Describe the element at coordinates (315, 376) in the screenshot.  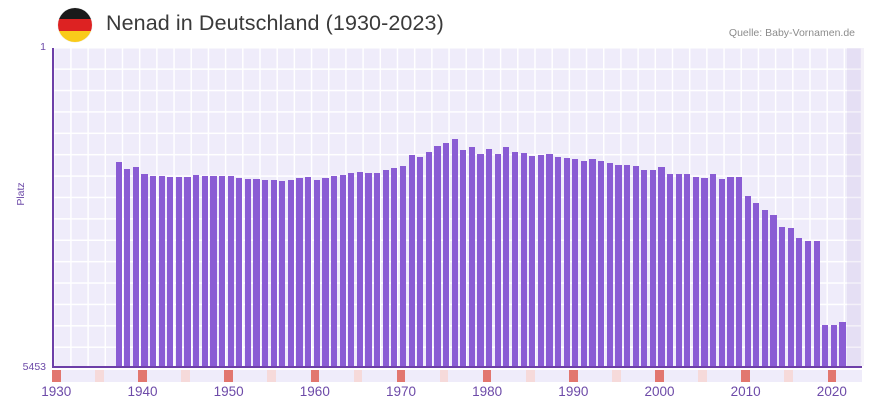
I see `decade-marker` at that location.